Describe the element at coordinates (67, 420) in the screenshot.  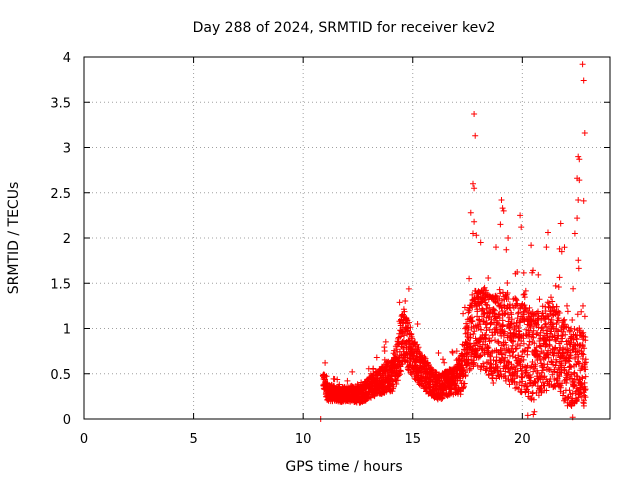
I see `y-tick-label: 0` at that location.